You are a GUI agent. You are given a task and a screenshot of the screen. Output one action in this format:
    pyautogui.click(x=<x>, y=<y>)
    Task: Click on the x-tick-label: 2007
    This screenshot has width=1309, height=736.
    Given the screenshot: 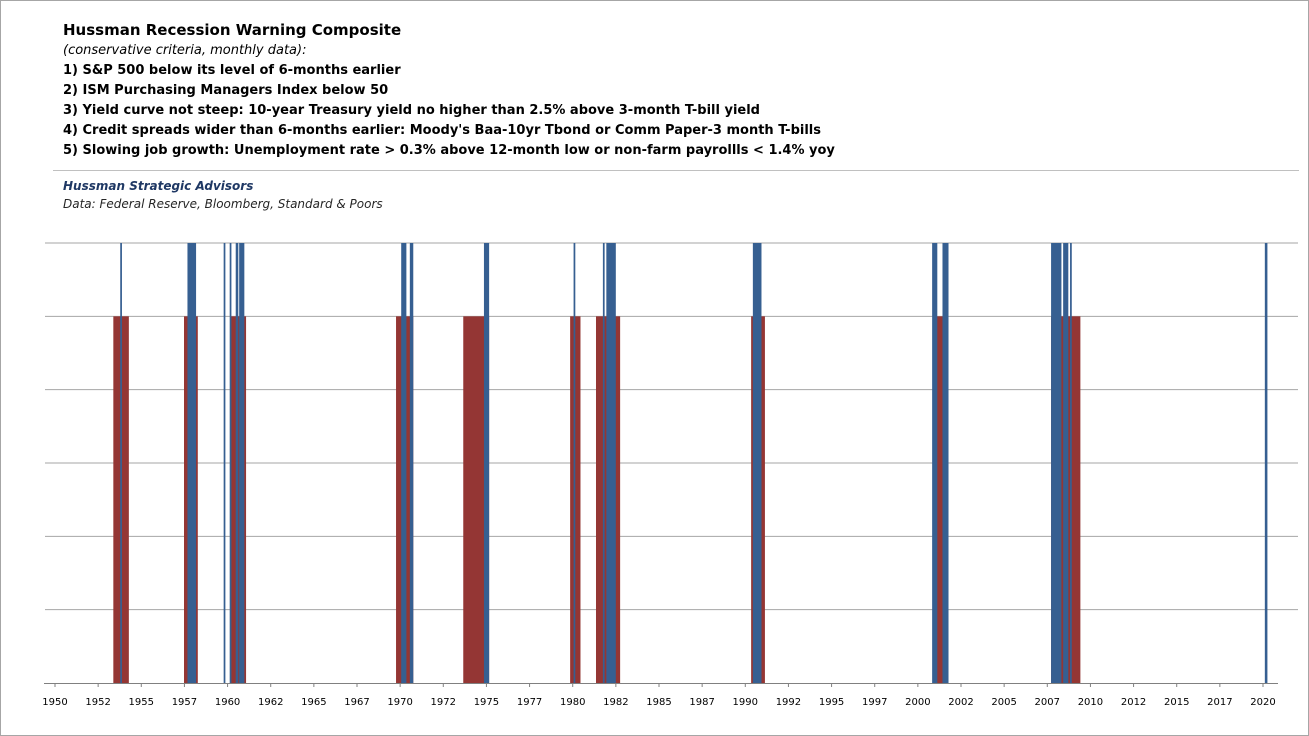 What is the action you would take?
    pyautogui.click(x=1047, y=702)
    